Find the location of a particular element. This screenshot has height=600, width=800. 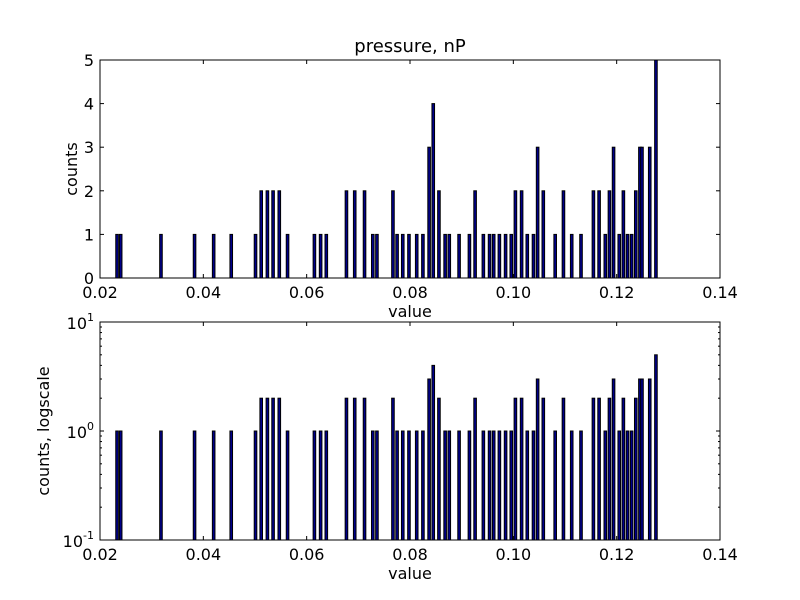

y-axis-label-log: counts, logscale is located at coordinates (43, 430).